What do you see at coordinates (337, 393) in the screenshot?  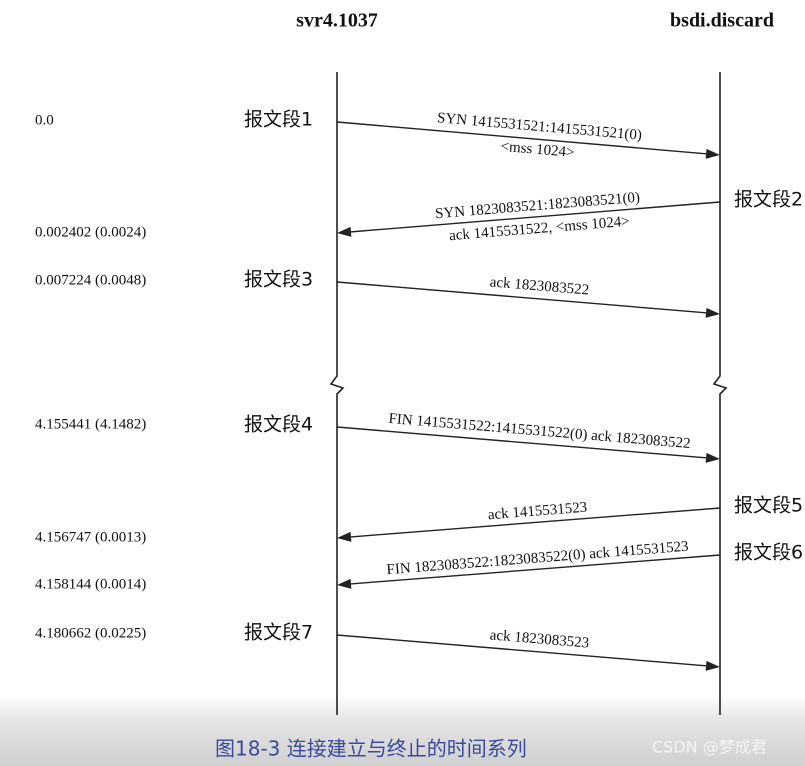 I see `left-timeline` at bounding box center [337, 393].